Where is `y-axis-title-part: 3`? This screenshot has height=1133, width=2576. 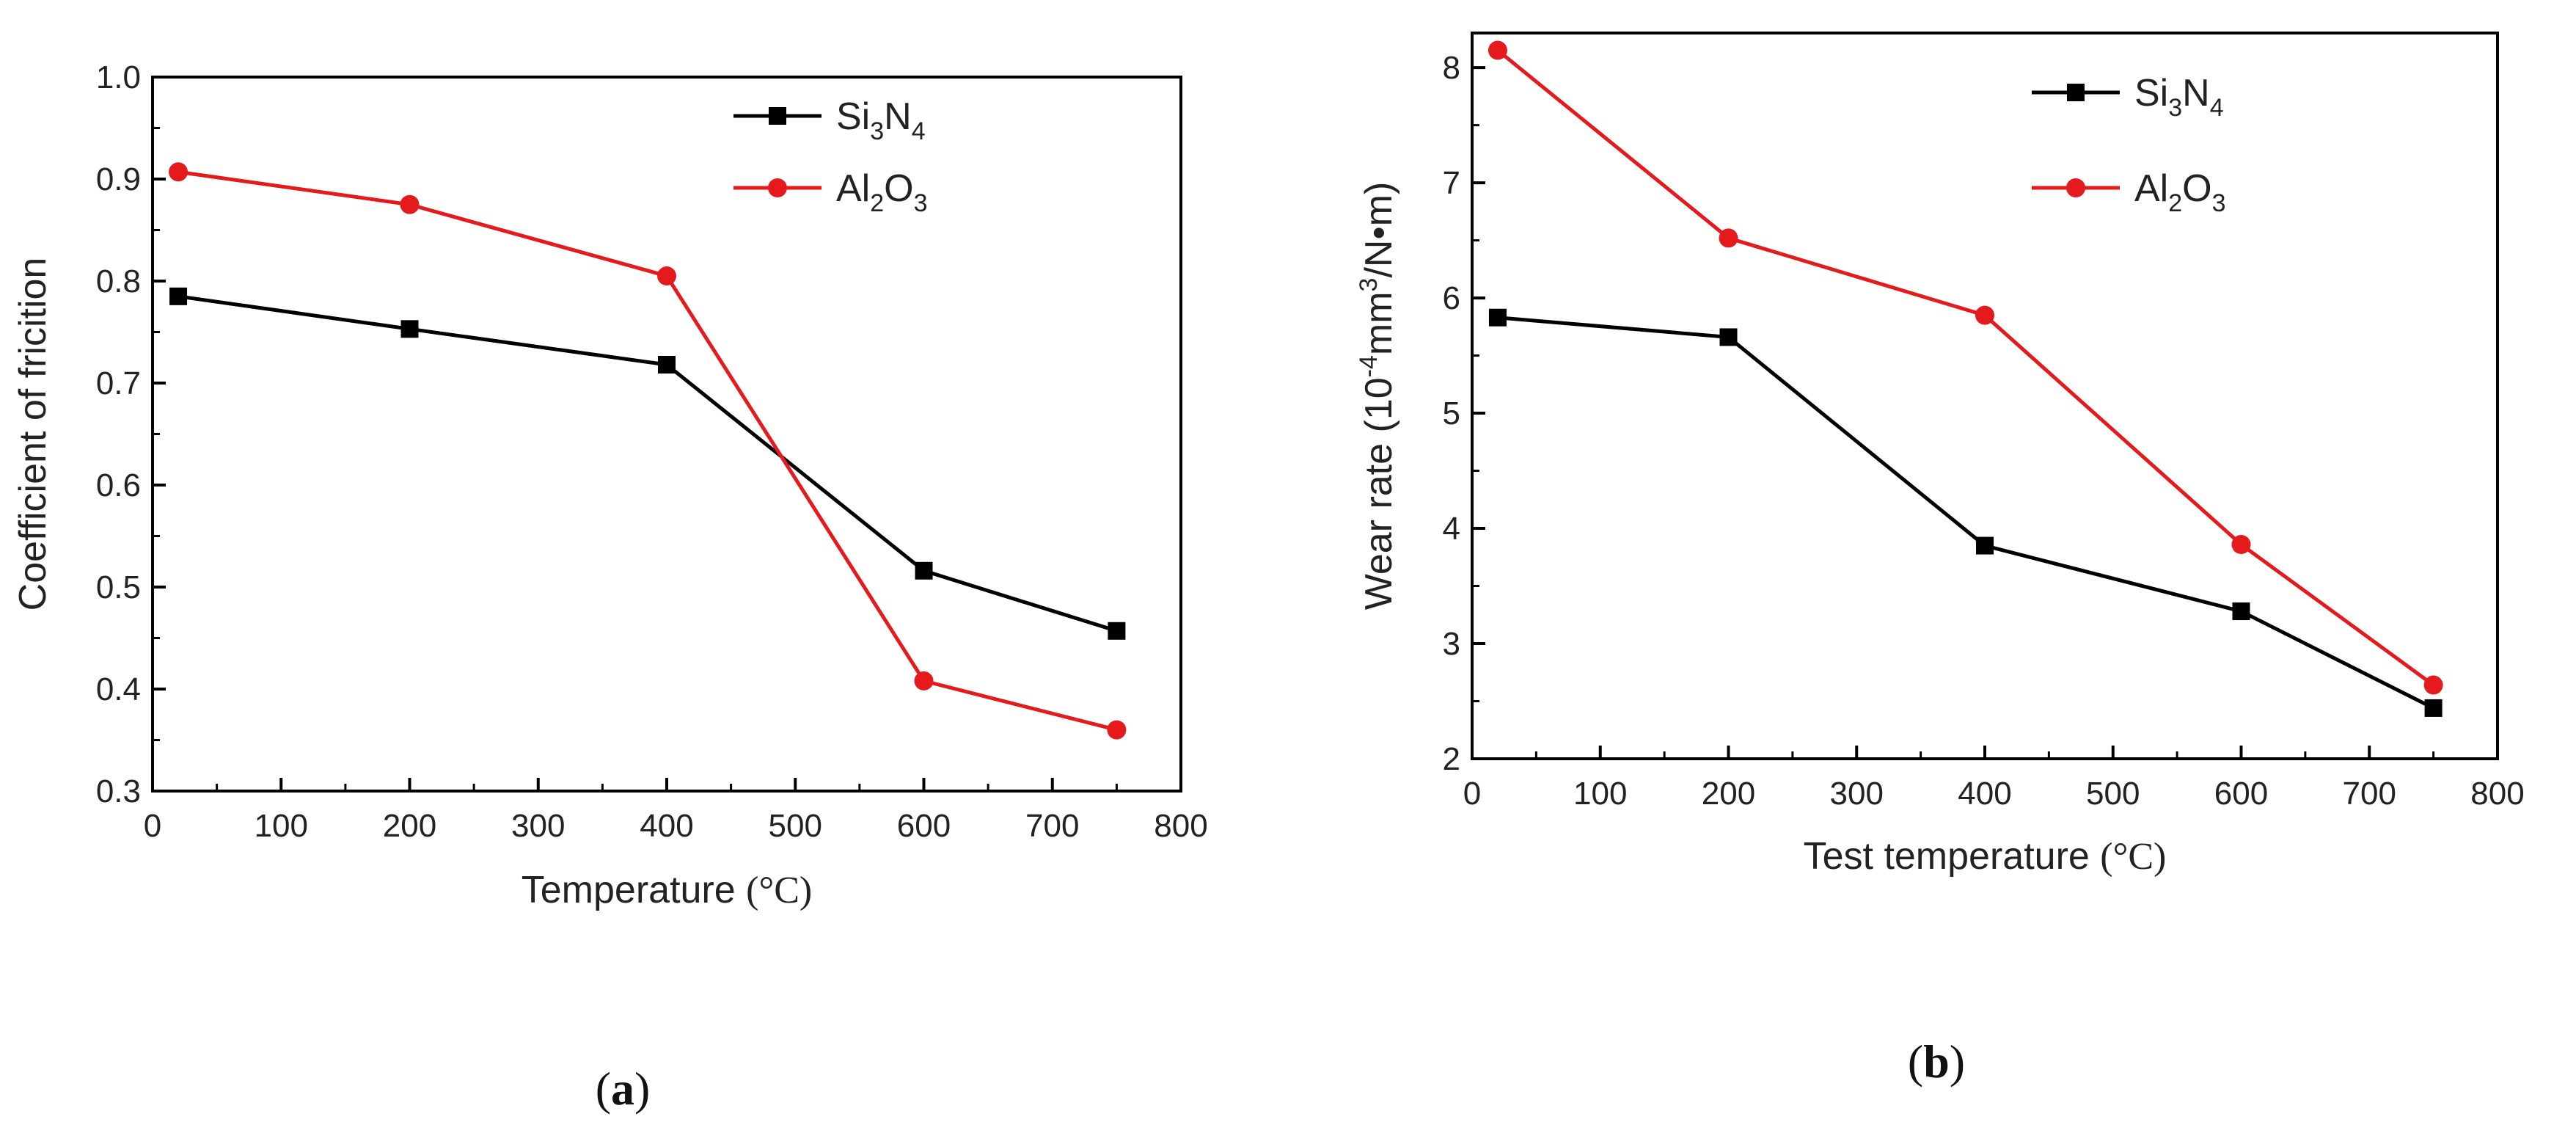 y-axis-title-part: 3 is located at coordinates (1369, 285).